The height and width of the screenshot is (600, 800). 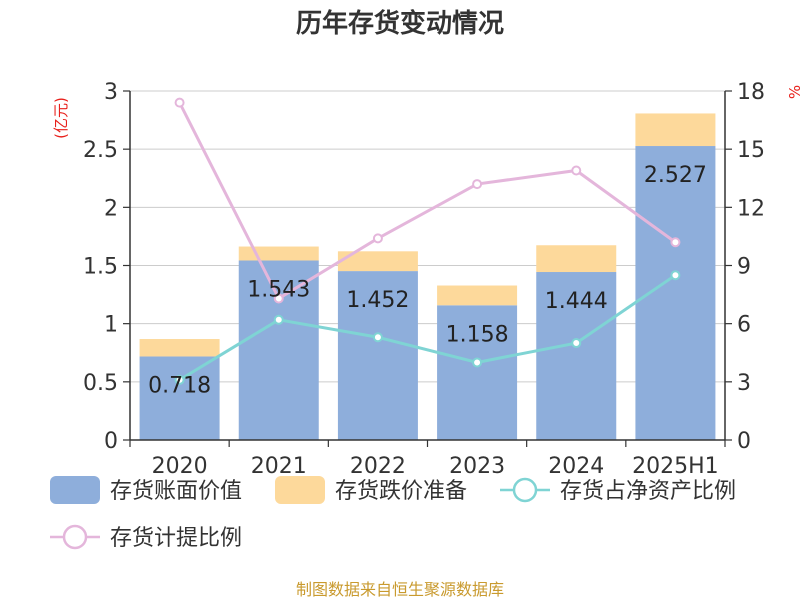 I want to click on right-axis-tick-label: 3, so click(x=744, y=383).